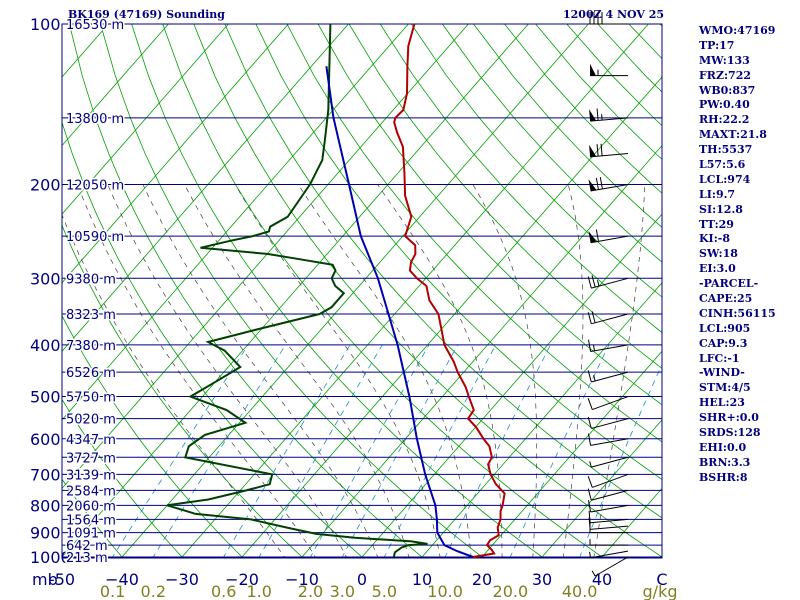 The image size is (800, 600). I want to click on stability-index: CINH:56115, so click(737, 313).